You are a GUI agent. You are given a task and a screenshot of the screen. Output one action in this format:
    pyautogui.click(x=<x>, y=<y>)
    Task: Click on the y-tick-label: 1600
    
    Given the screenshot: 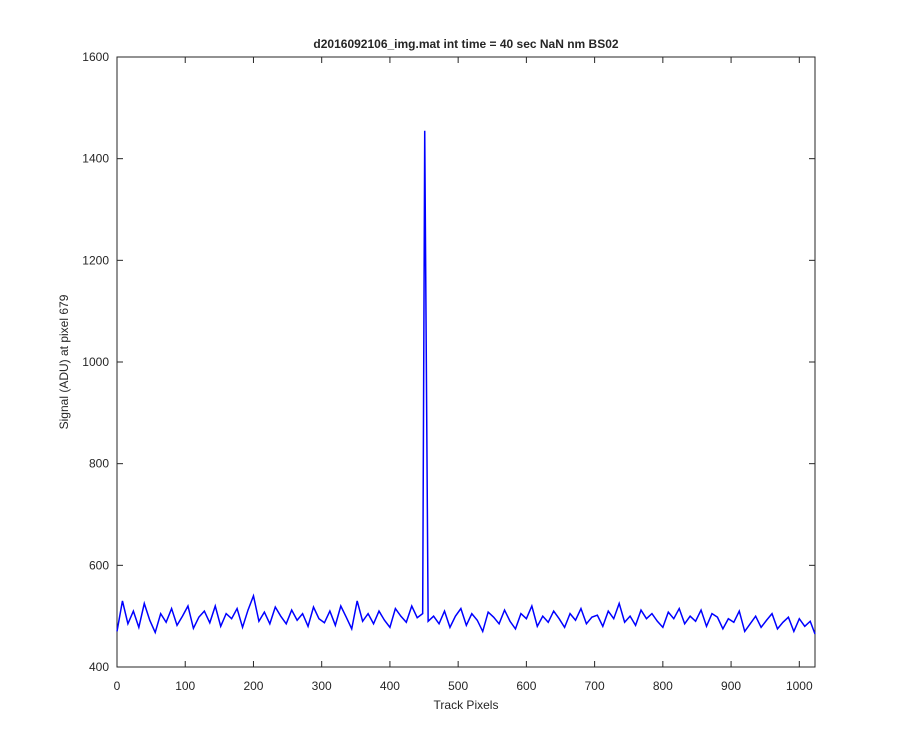 What is the action you would take?
    pyautogui.click(x=95, y=57)
    